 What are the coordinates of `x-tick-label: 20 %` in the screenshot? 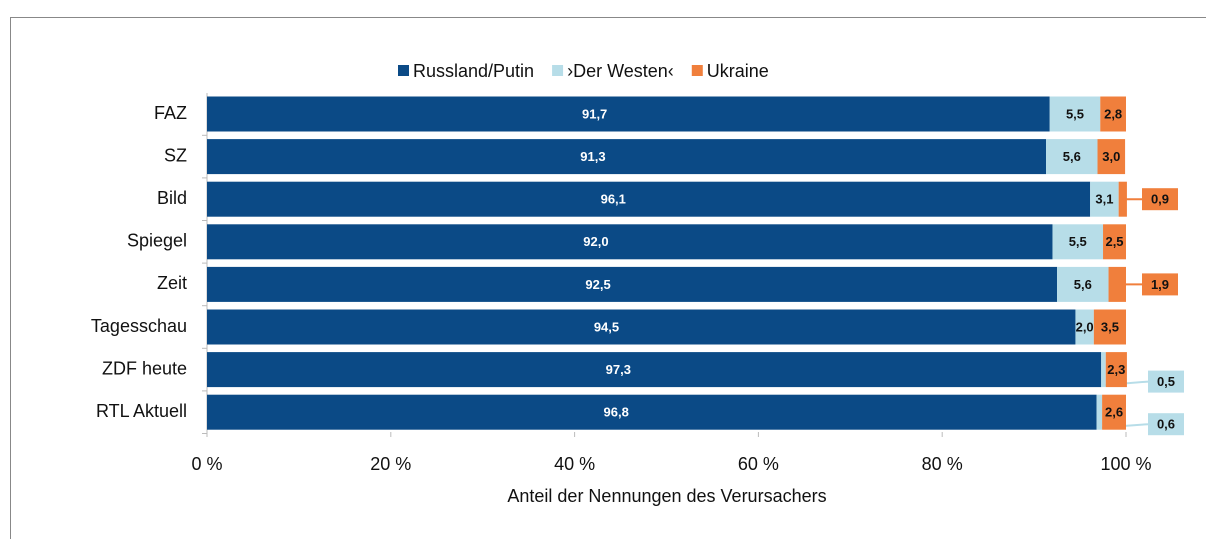 It's located at (390, 464).